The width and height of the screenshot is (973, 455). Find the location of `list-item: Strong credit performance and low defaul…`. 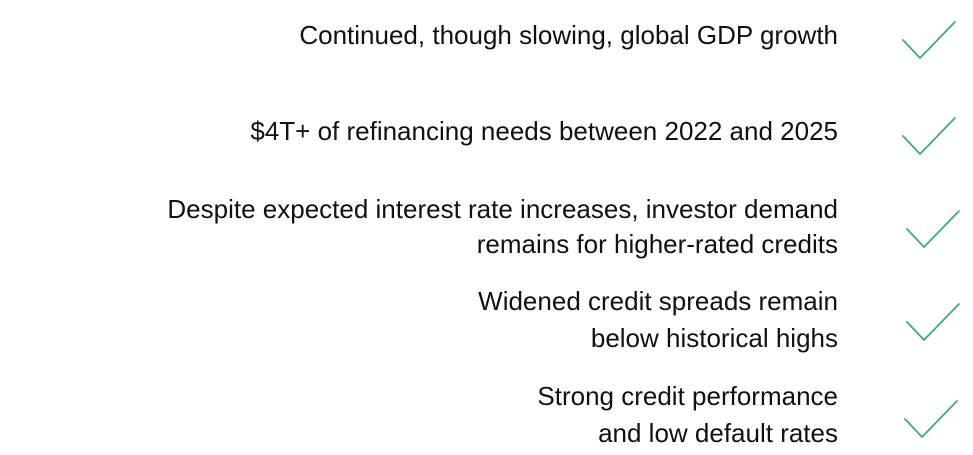

list-item: Strong credit performance and low defaul… is located at coordinates (747, 414).